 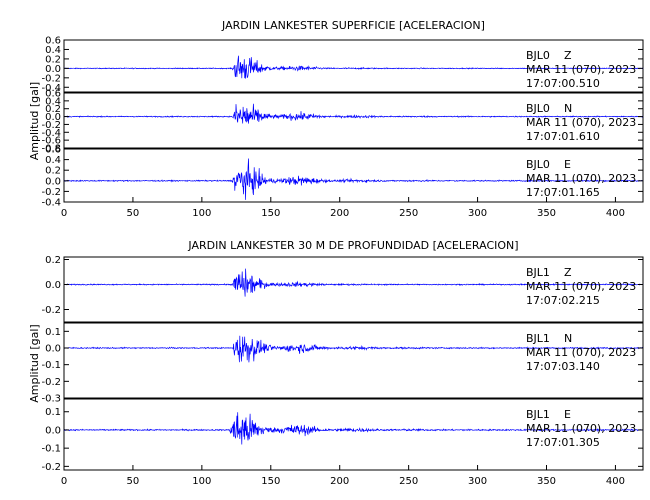 I want to click on y-tick-label: -0.6, so click(x=51, y=141).